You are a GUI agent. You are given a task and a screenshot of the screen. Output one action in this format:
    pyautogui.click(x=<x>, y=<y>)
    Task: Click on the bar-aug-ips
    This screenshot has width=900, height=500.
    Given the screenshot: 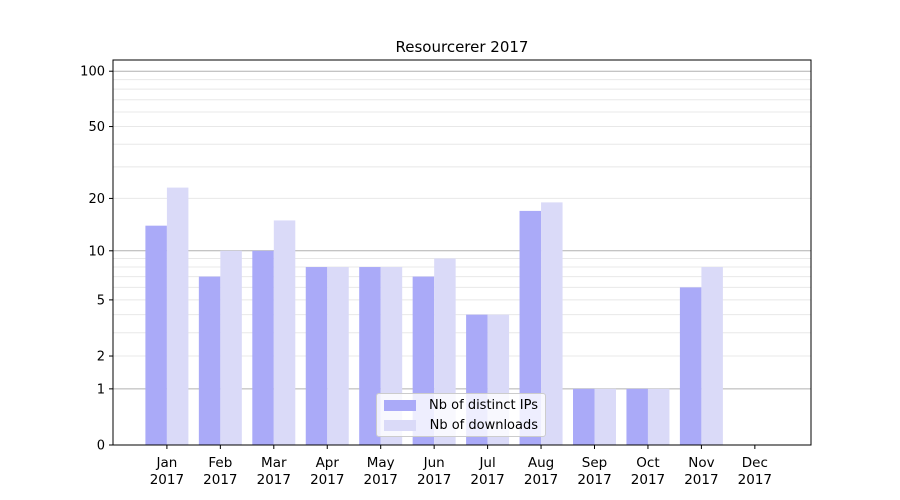 What is the action you would take?
    pyautogui.click(x=530, y=327)
    